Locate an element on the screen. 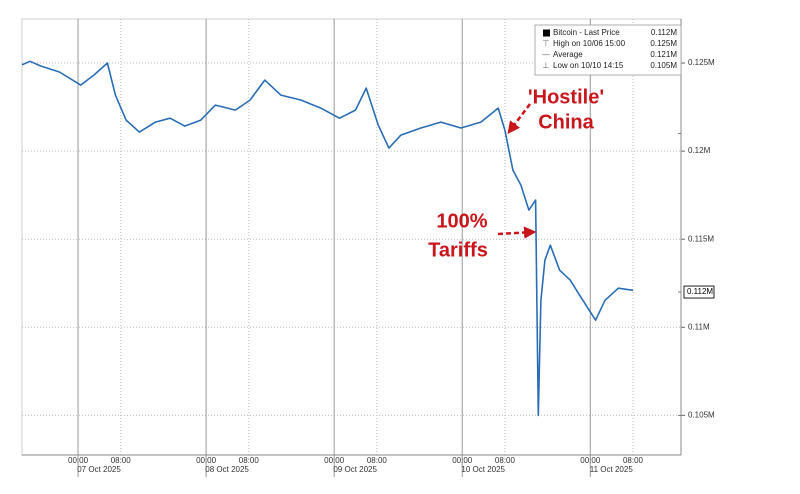 This screenshot has width=800, height=494. y-tick-label: 0.125M is located at coordinates (701, 62).